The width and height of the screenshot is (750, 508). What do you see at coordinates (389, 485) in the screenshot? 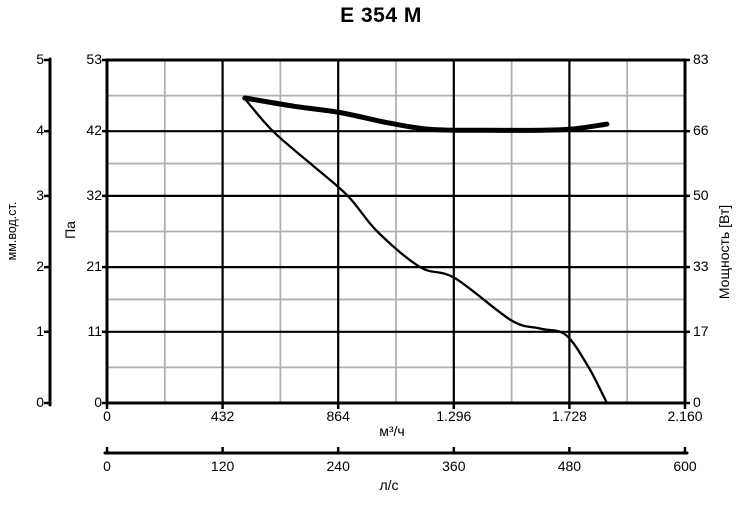
I see `axis-label-ls: л/с` at bounding box center [389, 485].